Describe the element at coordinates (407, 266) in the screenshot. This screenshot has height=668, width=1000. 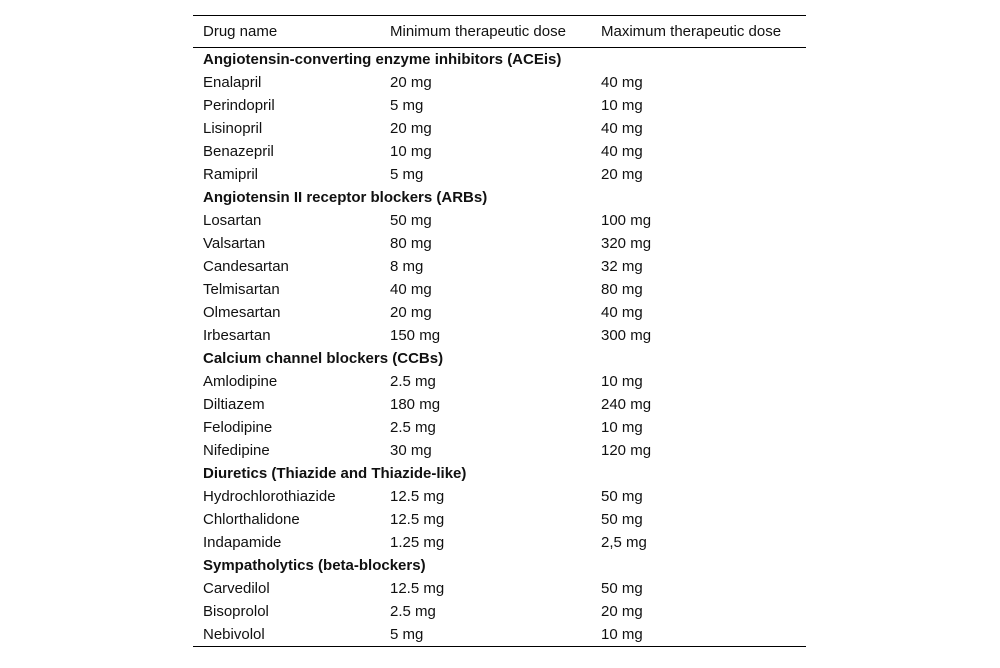
I see `cell: 8 mg` at that location.